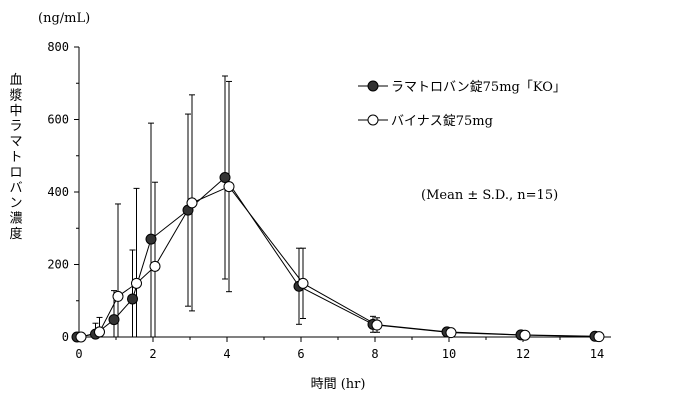  What do you see at coordinates (15, 95) in the screenshot?
I see `y-label-char: 漿` at bounding box center [15, 95].